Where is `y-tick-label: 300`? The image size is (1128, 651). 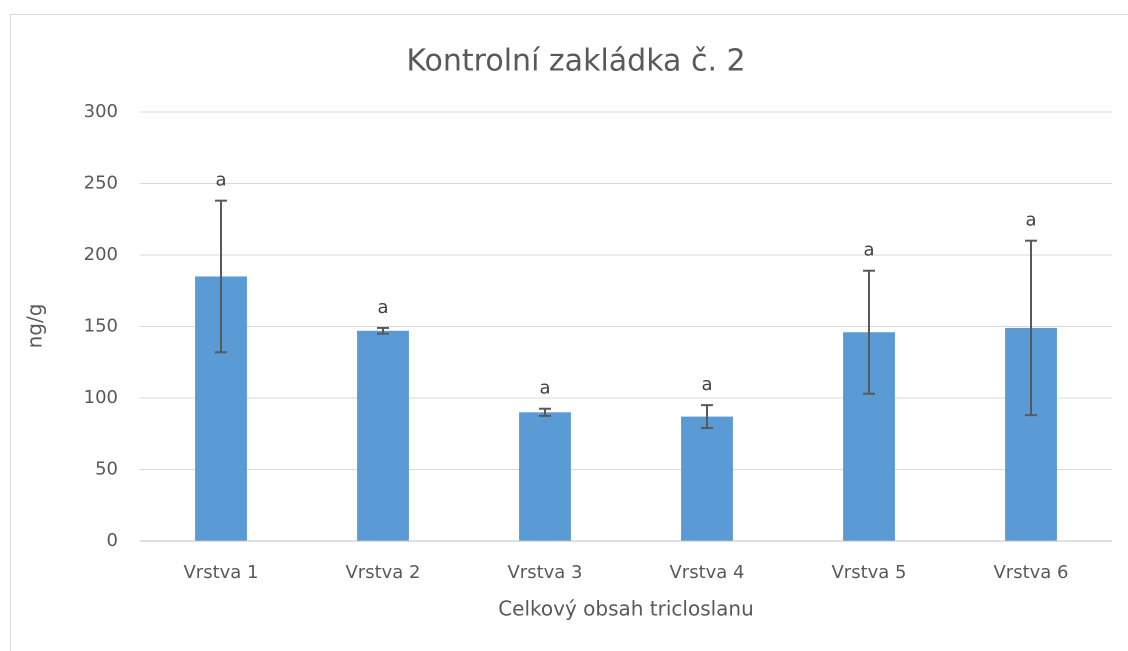 y-tick-label: 300 is located at coordinates (101, 111).